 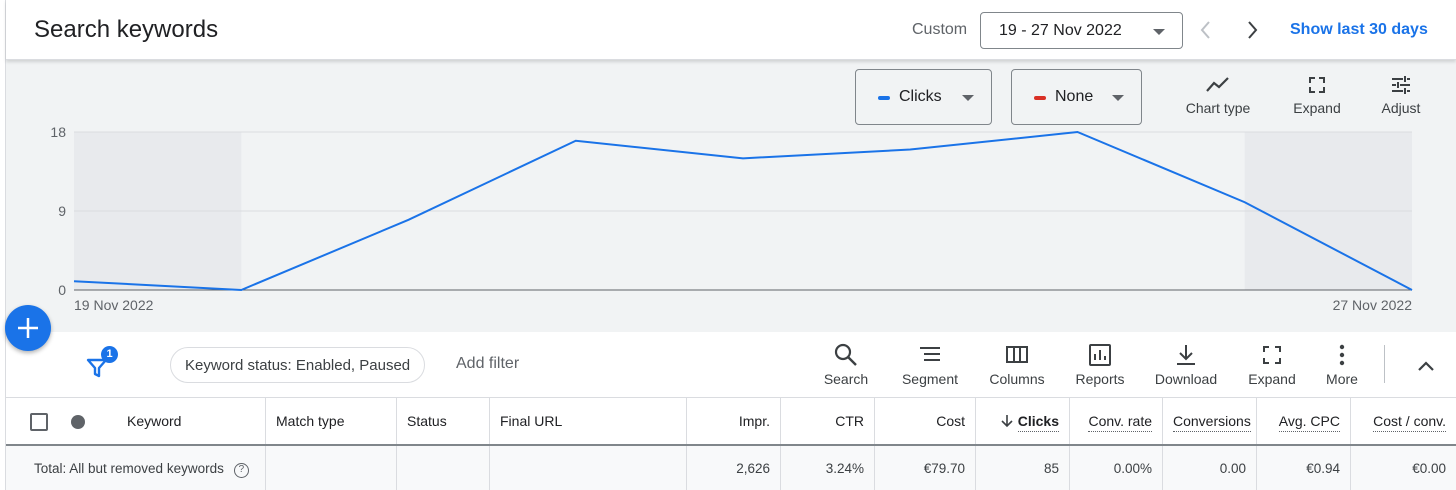 I want to click on segment-icon, so click(x=930, y=354).